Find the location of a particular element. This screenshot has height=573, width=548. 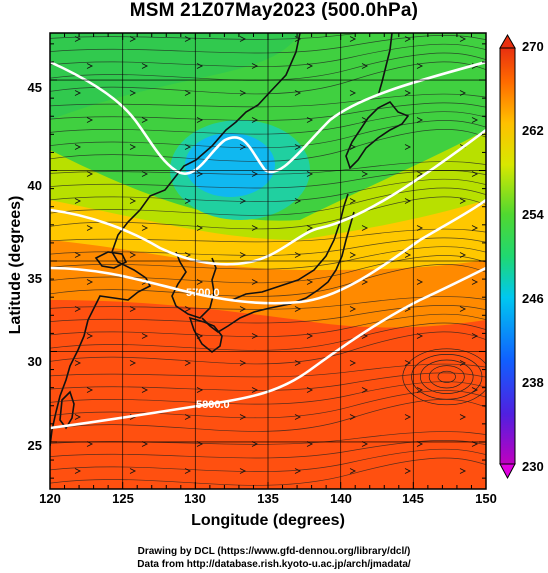

colorbar-tick-label: 238 is located at coordinates (533, 382).